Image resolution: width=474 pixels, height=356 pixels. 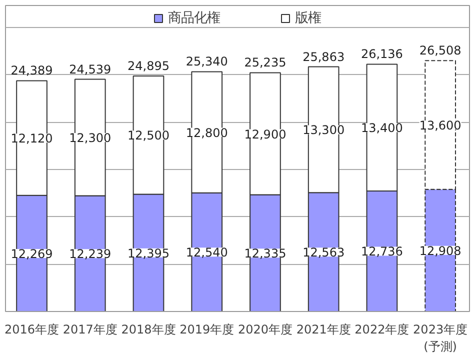 What do you see at coordinates (440, 125) in the screenshot?
I see `data-label: 13,600` at bounding box center [440, 125].